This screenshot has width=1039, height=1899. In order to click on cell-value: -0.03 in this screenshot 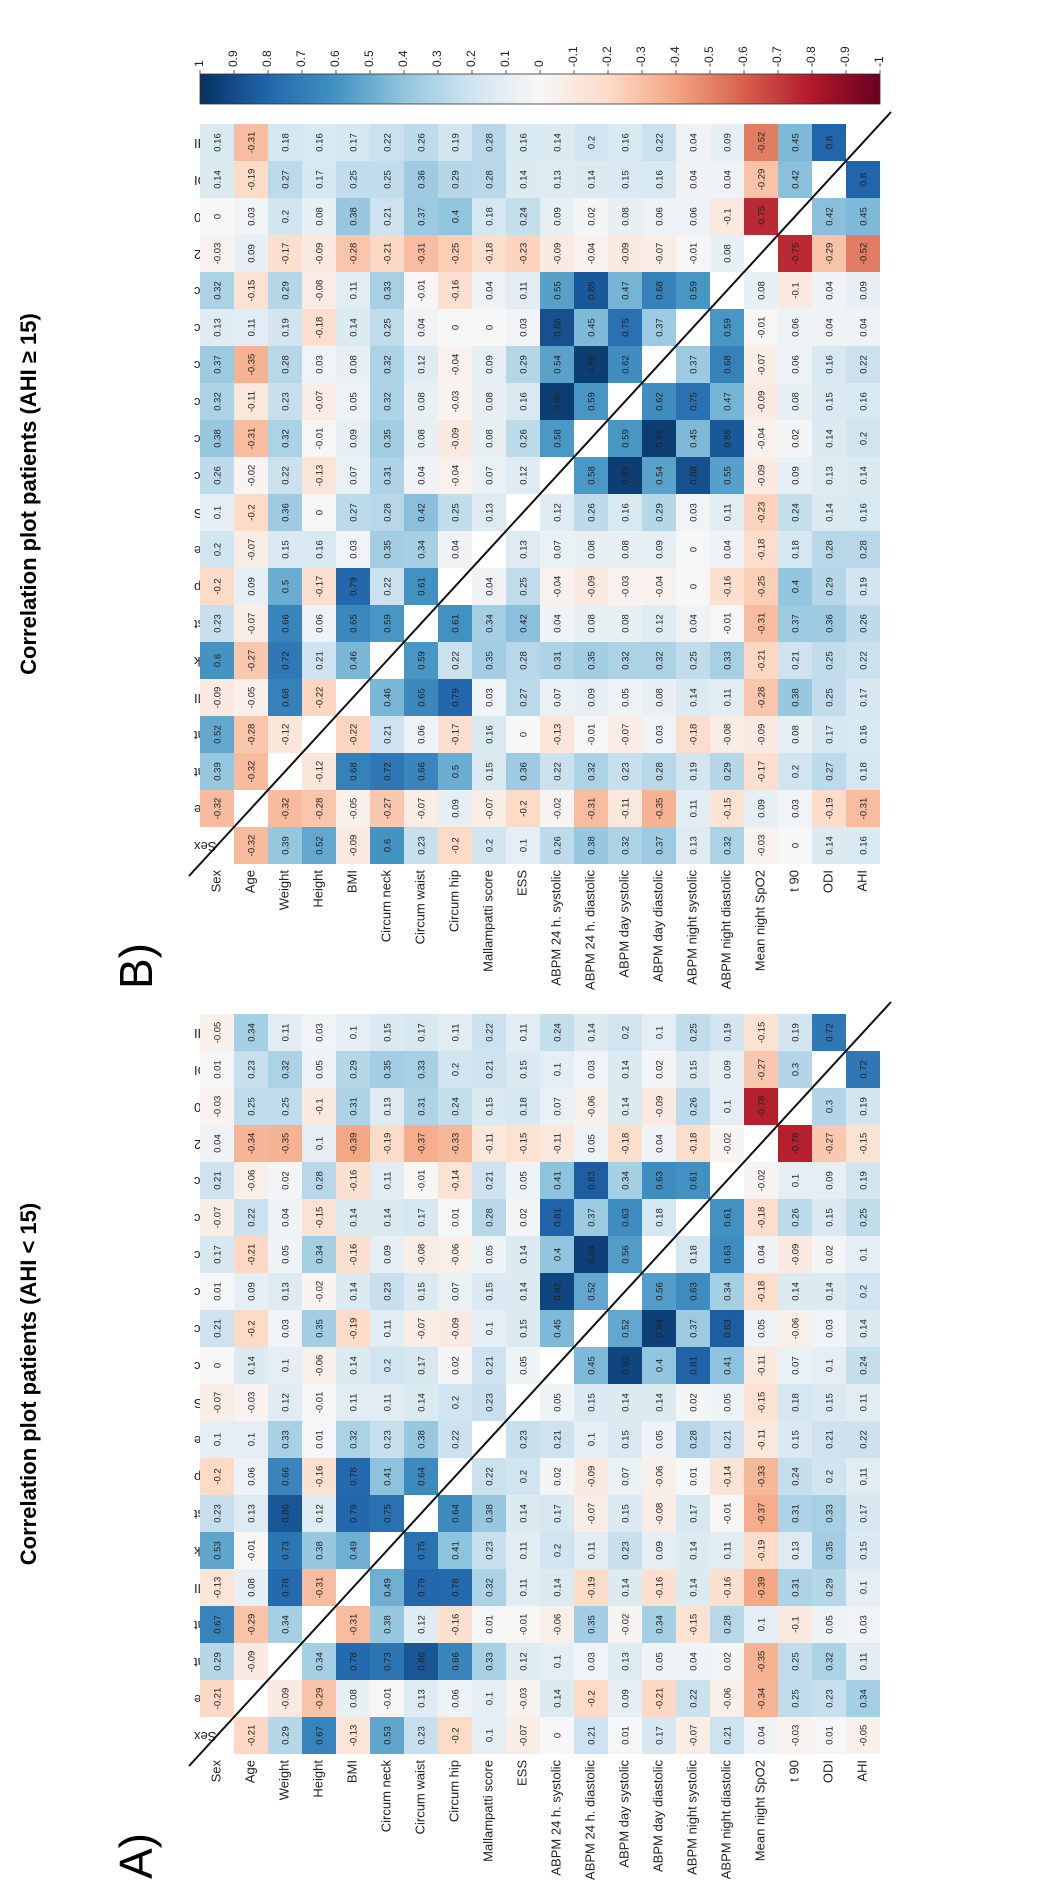, I will do `click(796, 1736)`.